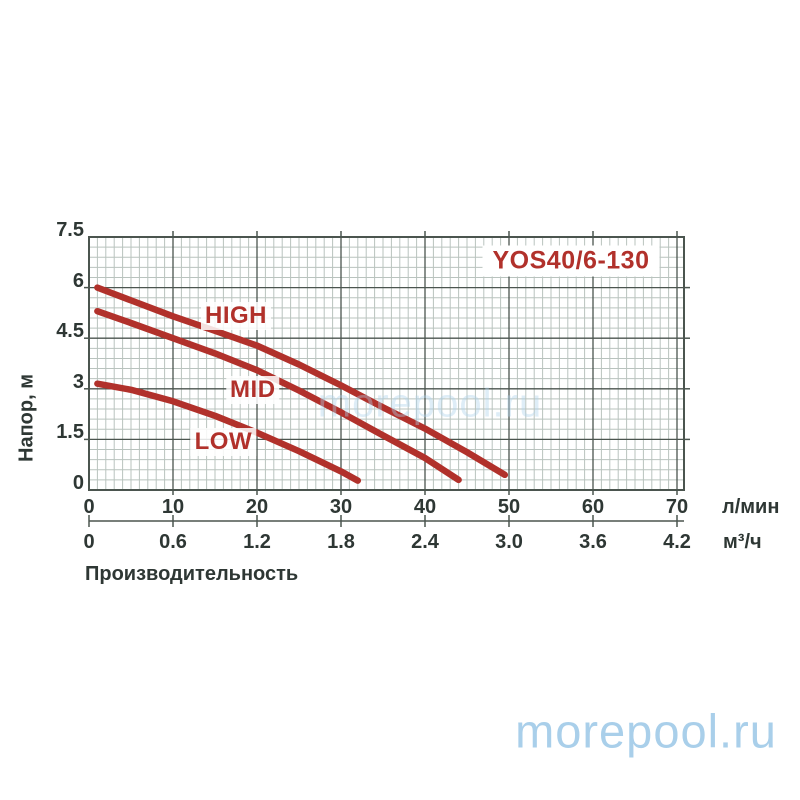 The width and height of the screenshot is (800, 800). I want to click on x-axis-unit-lmin: л/мин, so click(751, 507).